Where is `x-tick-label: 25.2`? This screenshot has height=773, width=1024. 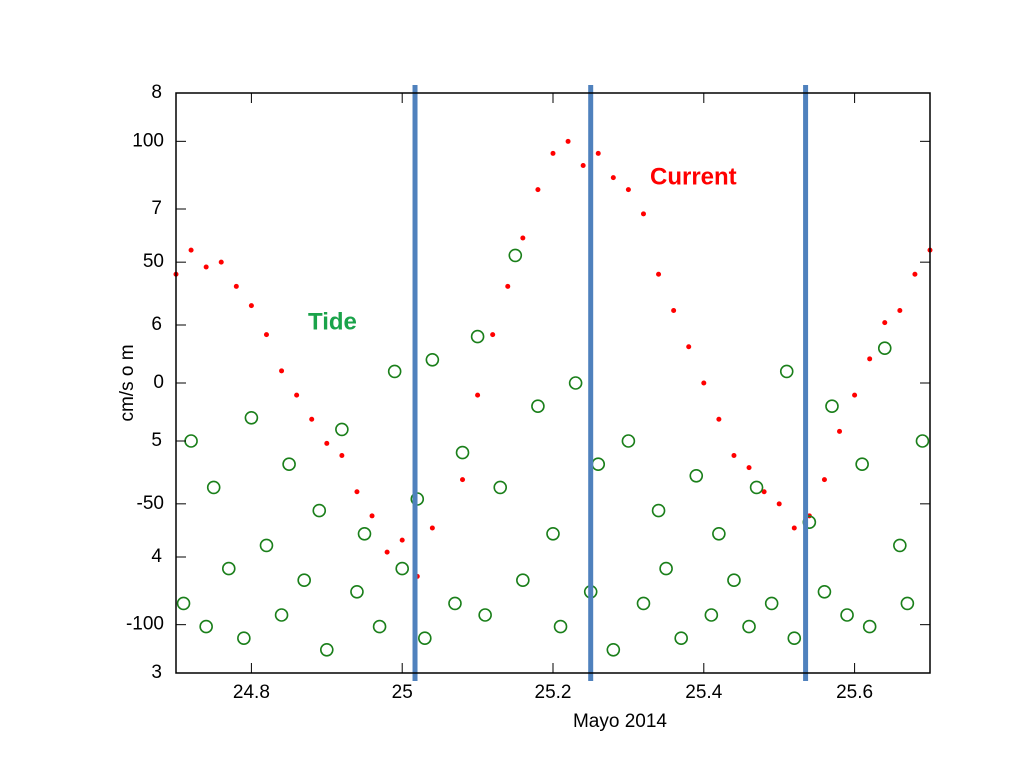 x-tick-label: 25.2 is located at coordinates (553, 692).